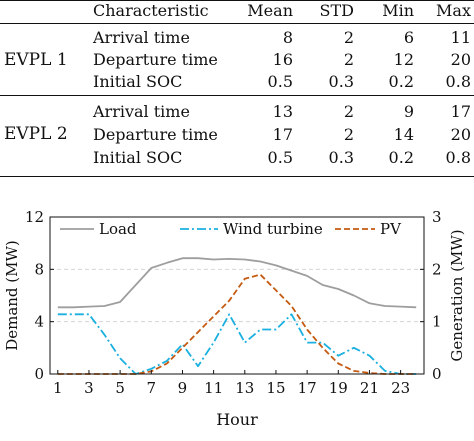 The width and height of the screenshot is (474, 441). I want to click on x-tick-label: 19, so click(338, 388).